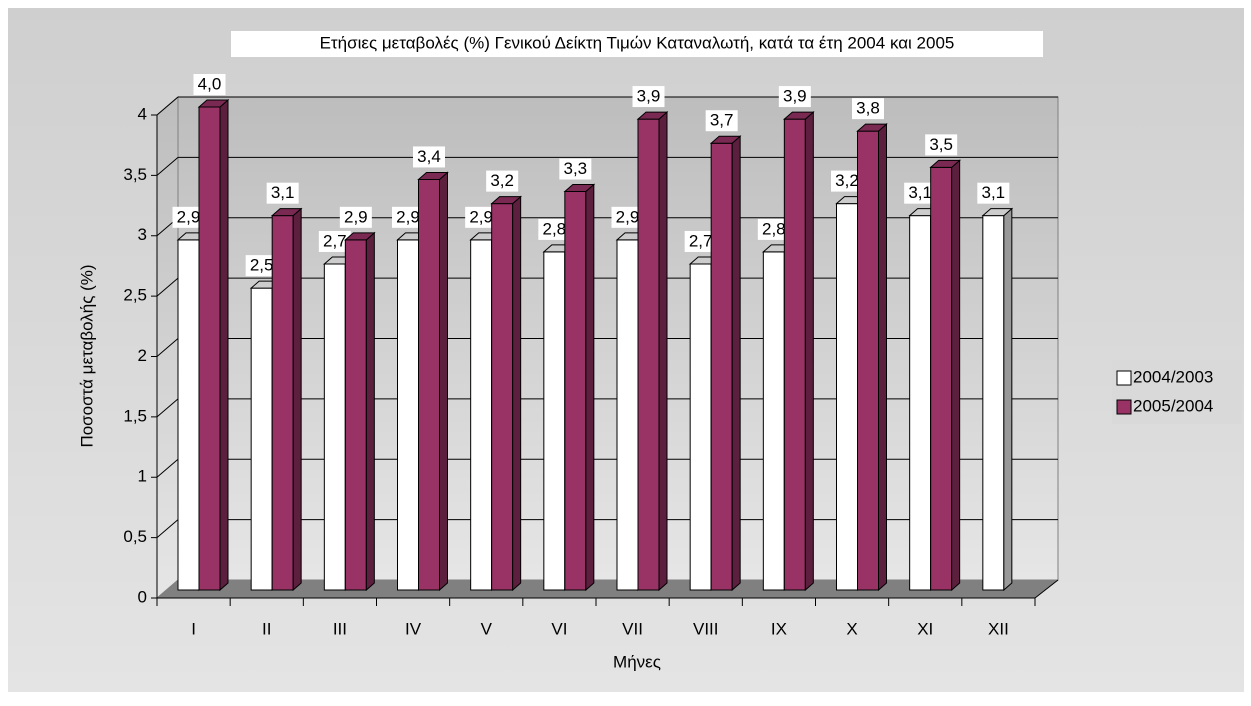 The image size is (1251, 706). I want to click on x-axis-title: Μήνες, so click(637, 661).